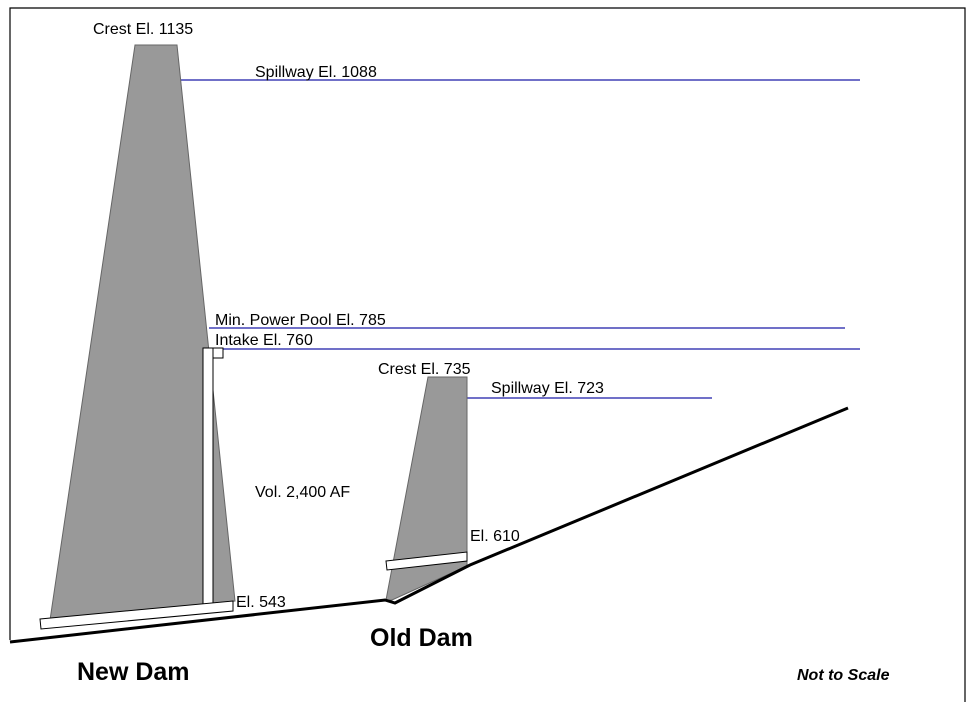  I want to click on label: Crest El. 1135, so click(143, 29).